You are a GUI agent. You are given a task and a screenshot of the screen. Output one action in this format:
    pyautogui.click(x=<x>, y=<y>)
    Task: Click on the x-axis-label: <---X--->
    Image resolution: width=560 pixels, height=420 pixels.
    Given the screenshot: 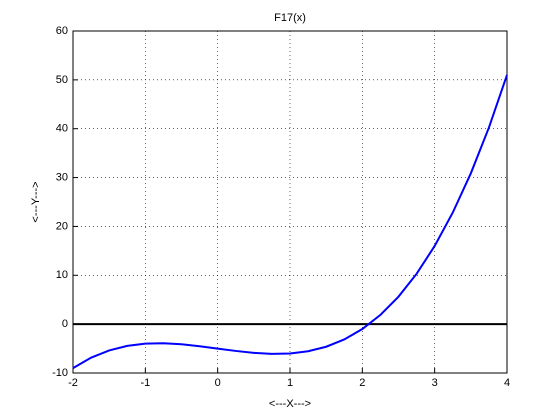 What is the action you would take?
    pyautogui.click(x=290, y=404)
    